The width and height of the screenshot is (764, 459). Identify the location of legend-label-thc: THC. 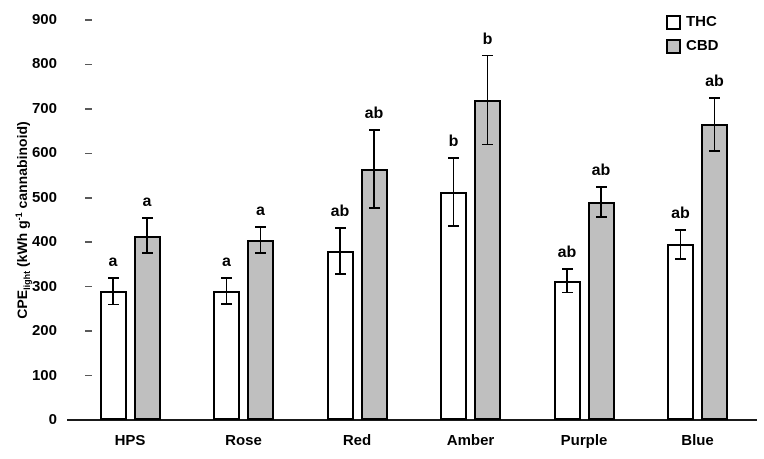
(701, 21).